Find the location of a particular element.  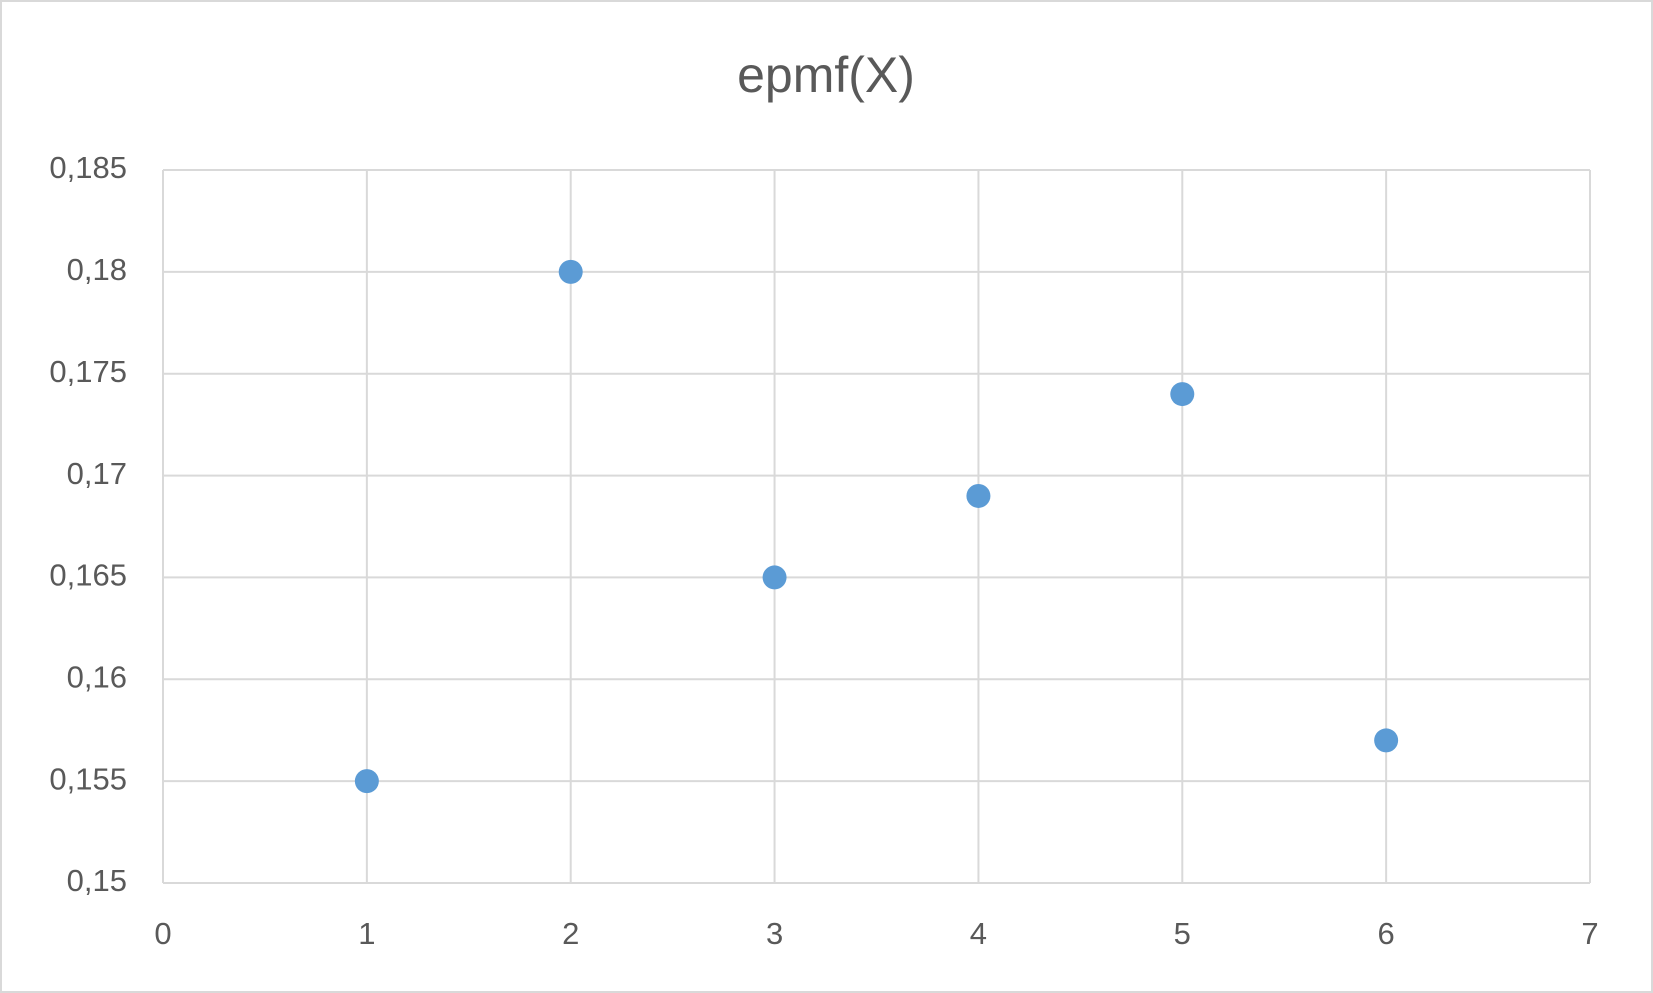

x-tick-label: 1 is located at coordinates (366, 933).